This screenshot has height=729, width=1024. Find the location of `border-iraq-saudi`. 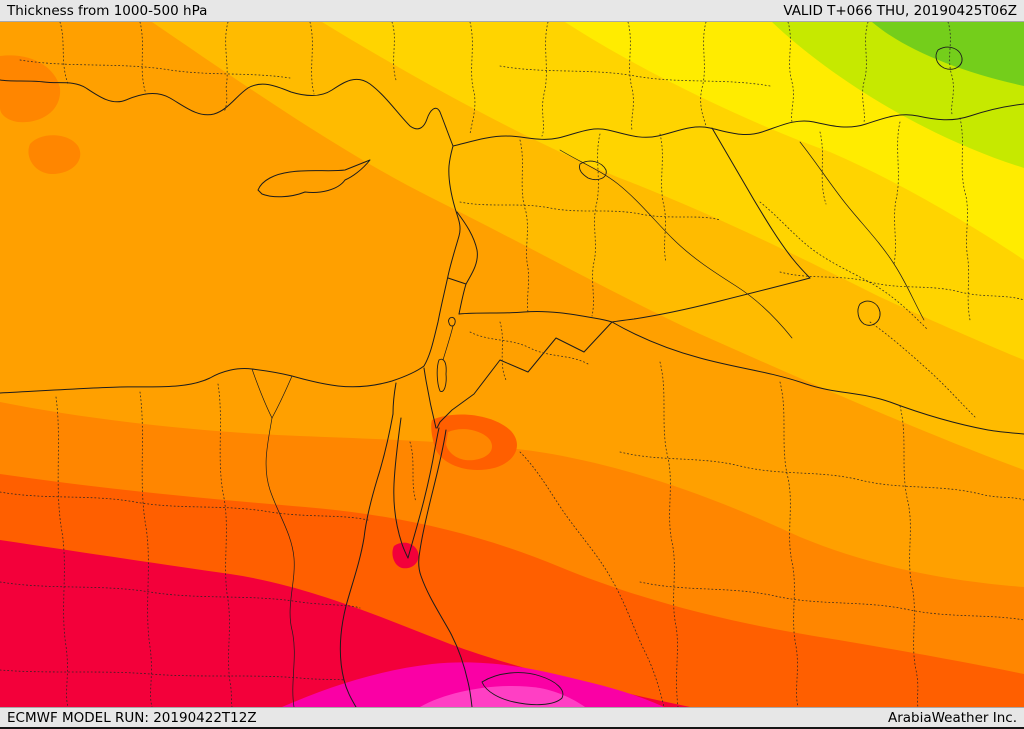

border-iraq-saudi is located at coordinates (817, 378).